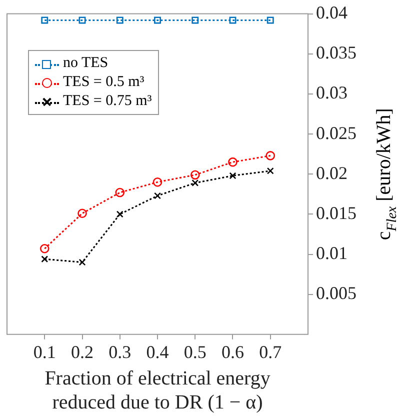 The height and width of the screenshot is (419, 418). Describe the element at coordinates (332, 92) in the screenshot. I see `y-tick-label: 0.03` at that location.